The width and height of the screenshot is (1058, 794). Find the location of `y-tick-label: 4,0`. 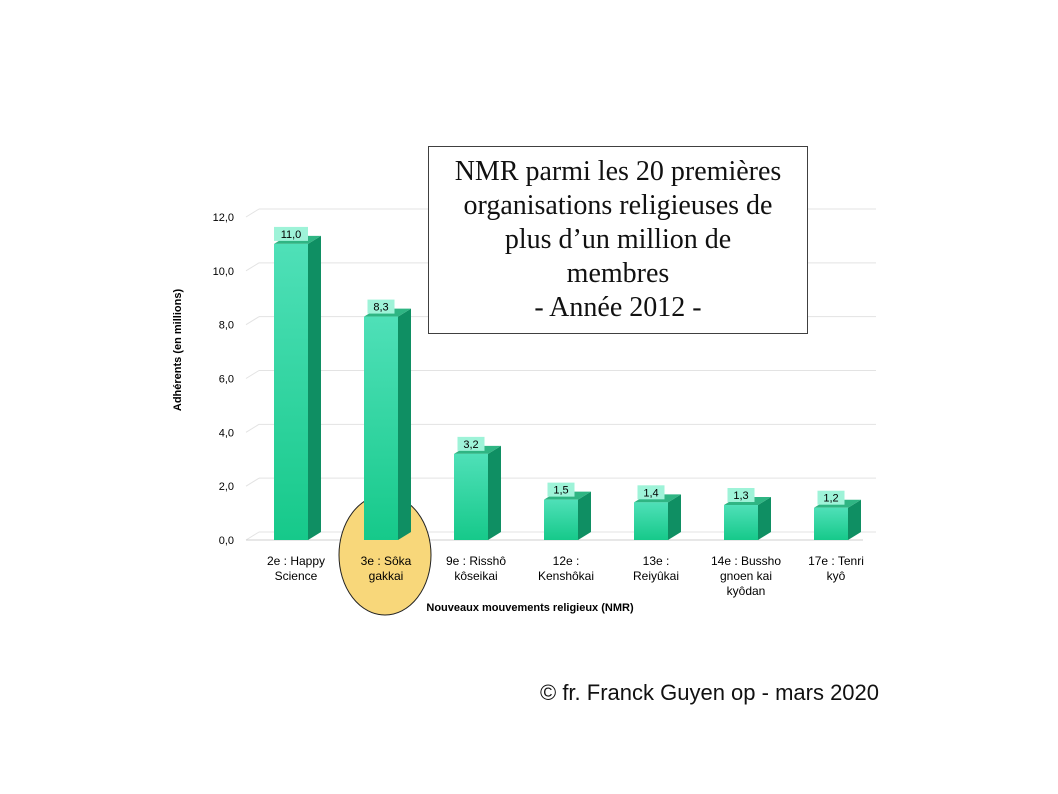

y-tick-label: 4,0 is located at coordinates (226, 433).